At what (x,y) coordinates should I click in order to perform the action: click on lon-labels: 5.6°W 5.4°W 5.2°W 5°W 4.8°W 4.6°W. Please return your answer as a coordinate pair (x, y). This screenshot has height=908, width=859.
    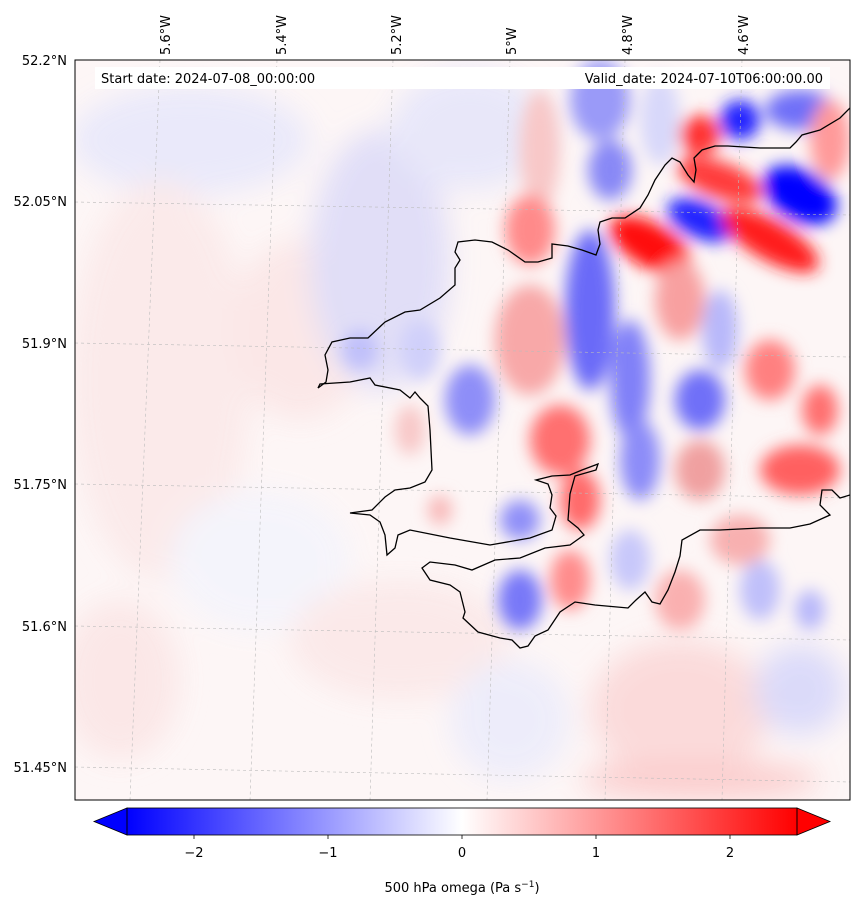
    Looking at the image, I should click on (455, 35).